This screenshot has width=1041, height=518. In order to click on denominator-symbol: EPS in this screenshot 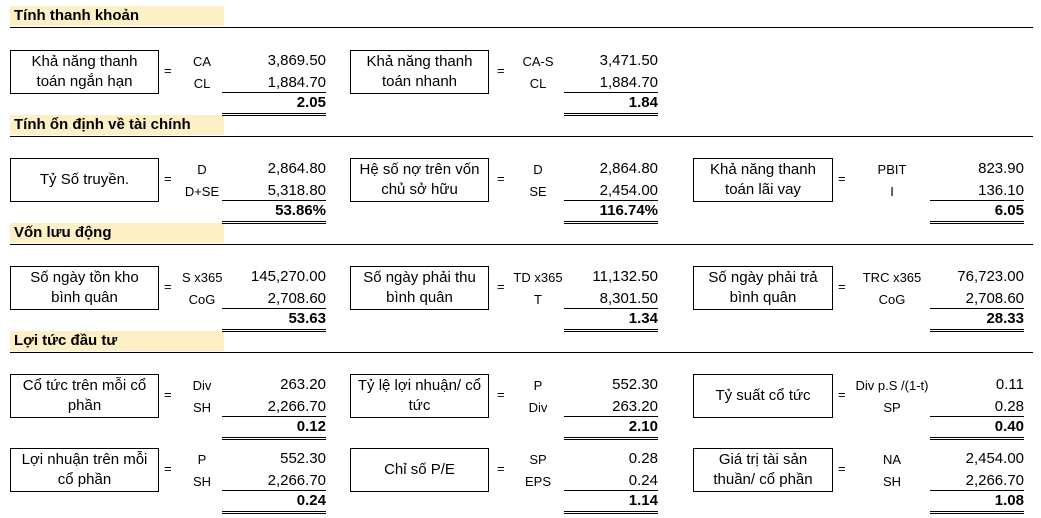, I will do `click(537, 481)`.